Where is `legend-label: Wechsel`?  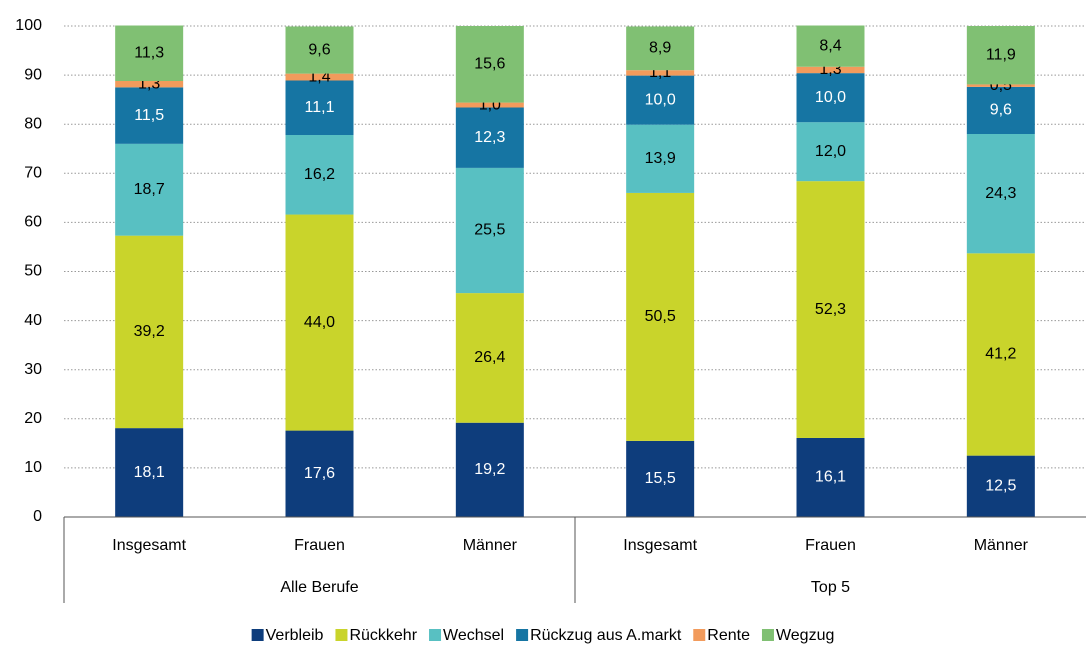
legend-label: Wechsel is located at coordinates (473, 635).